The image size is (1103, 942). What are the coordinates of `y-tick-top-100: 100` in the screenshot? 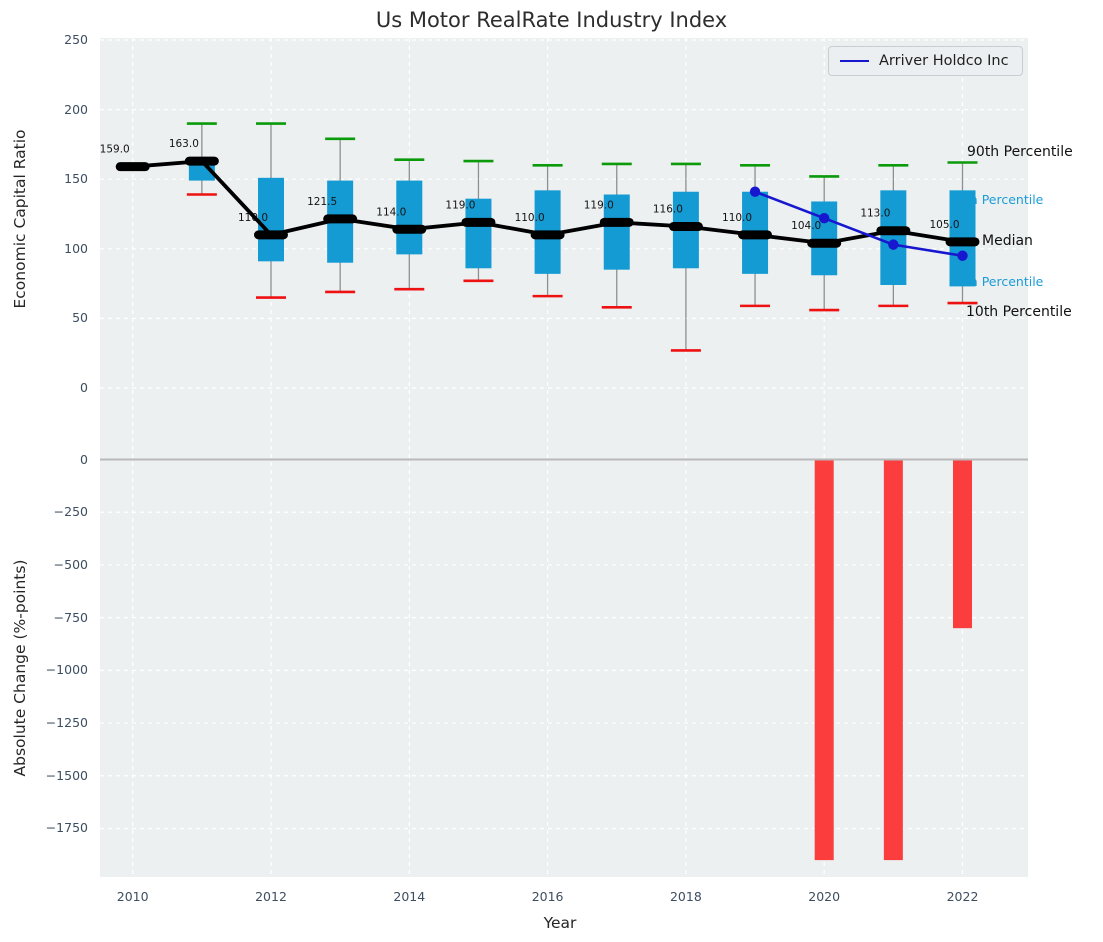 It's located at (76, 248).